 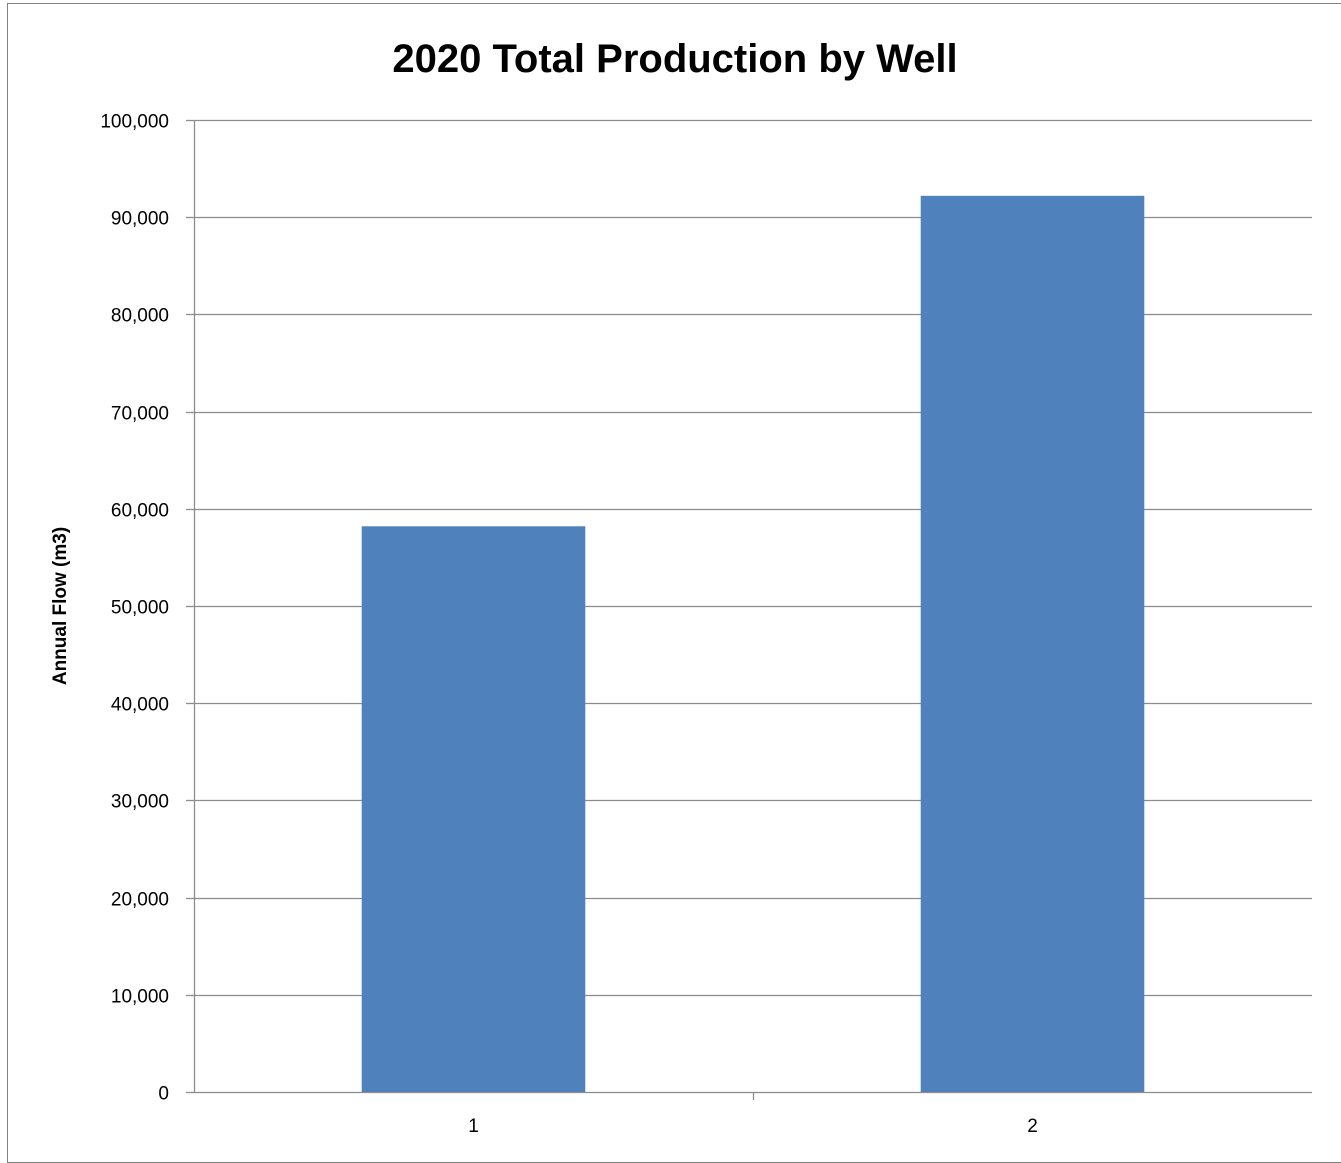 I want to click on x-tick-label: 1, so click(x=473, y=1126).